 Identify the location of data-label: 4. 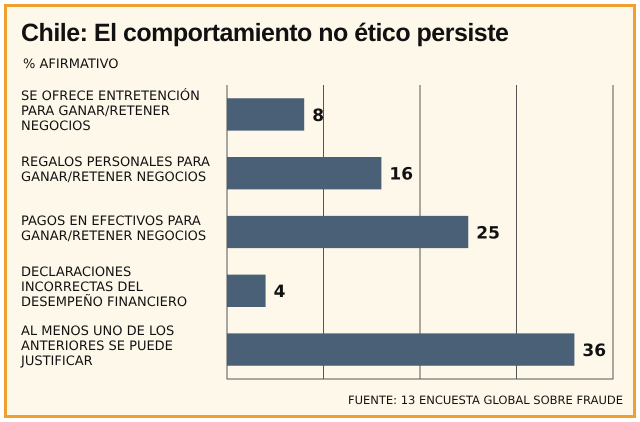
(280, 292).